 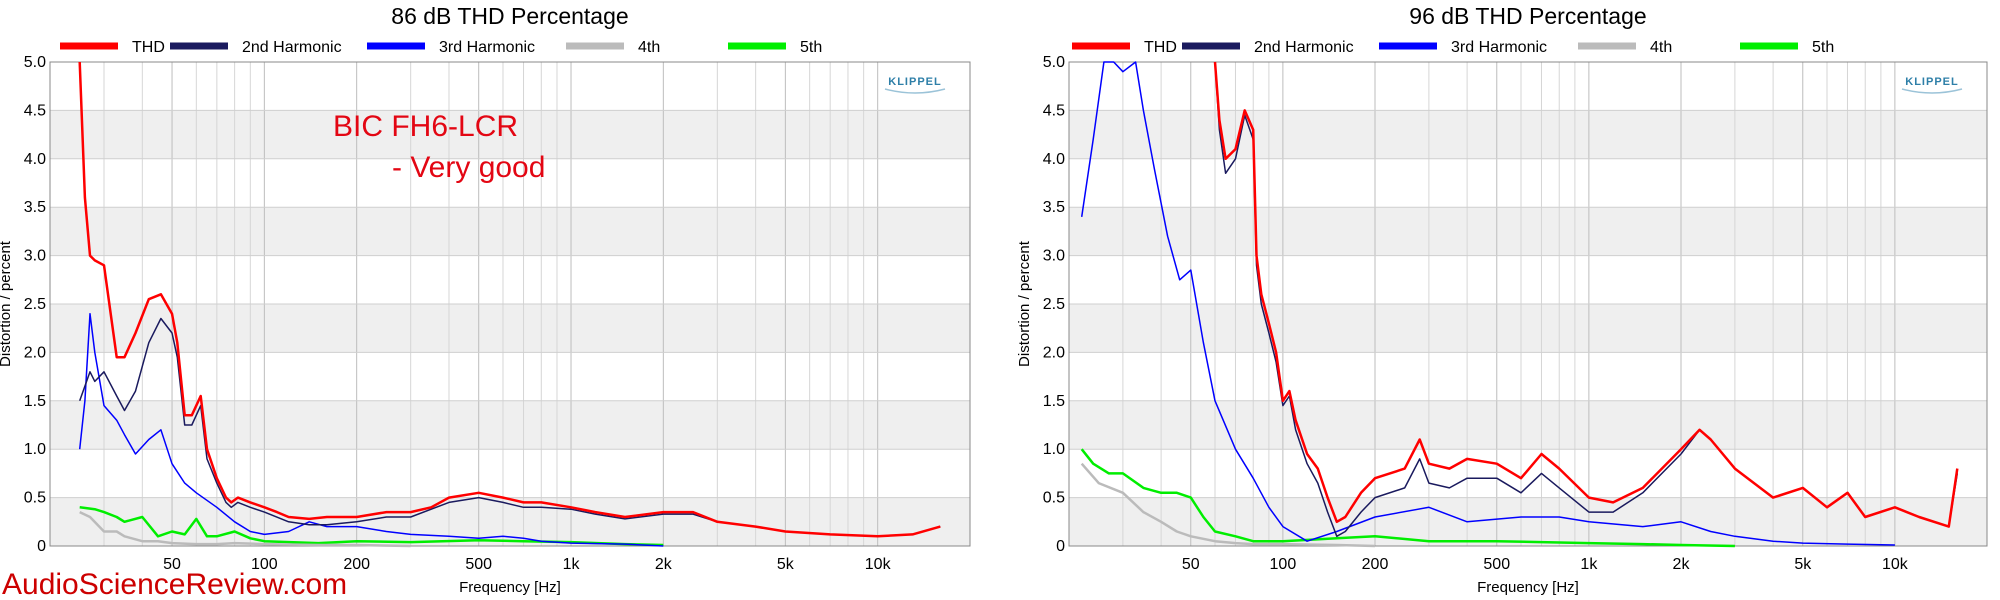 I want to click on series-line-3rd-harmonic, so click(x=371, y=429).